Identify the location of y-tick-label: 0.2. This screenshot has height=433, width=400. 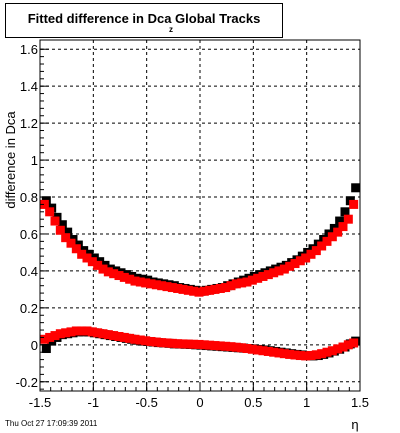
(29, 308).